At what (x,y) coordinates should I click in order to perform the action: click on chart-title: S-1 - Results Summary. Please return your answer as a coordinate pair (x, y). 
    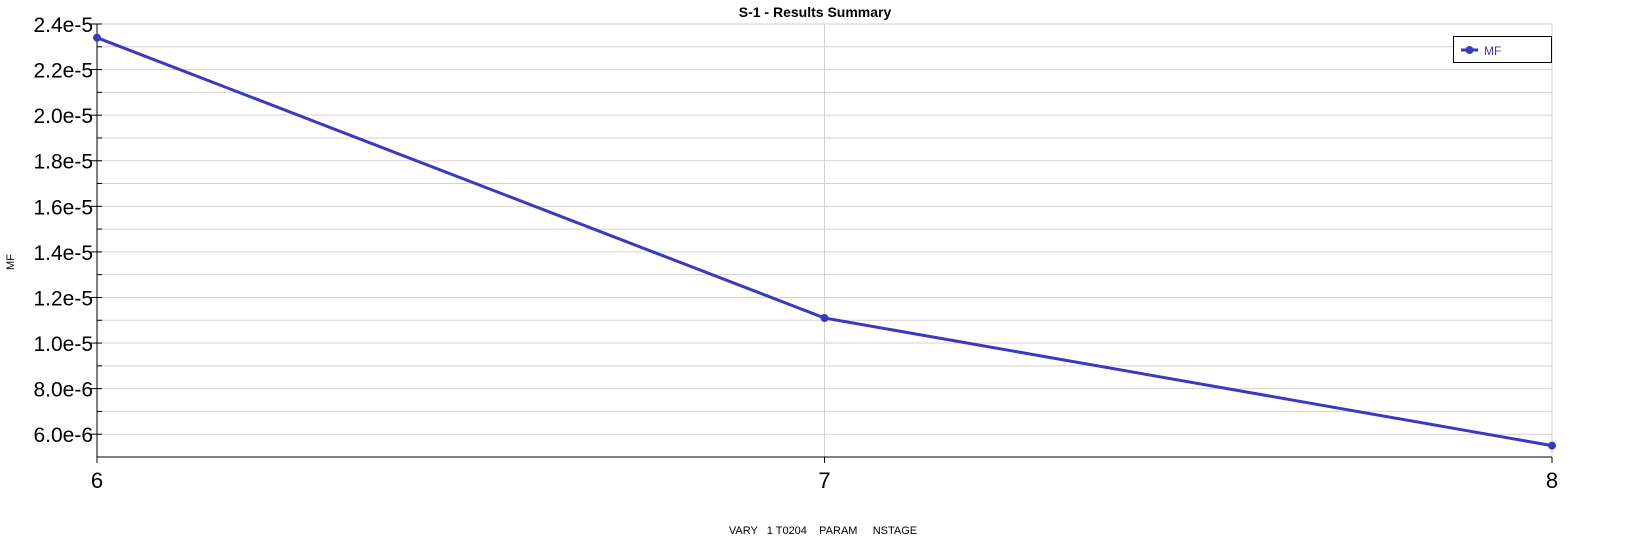
    Looking at the image, I should click on (815, 12).